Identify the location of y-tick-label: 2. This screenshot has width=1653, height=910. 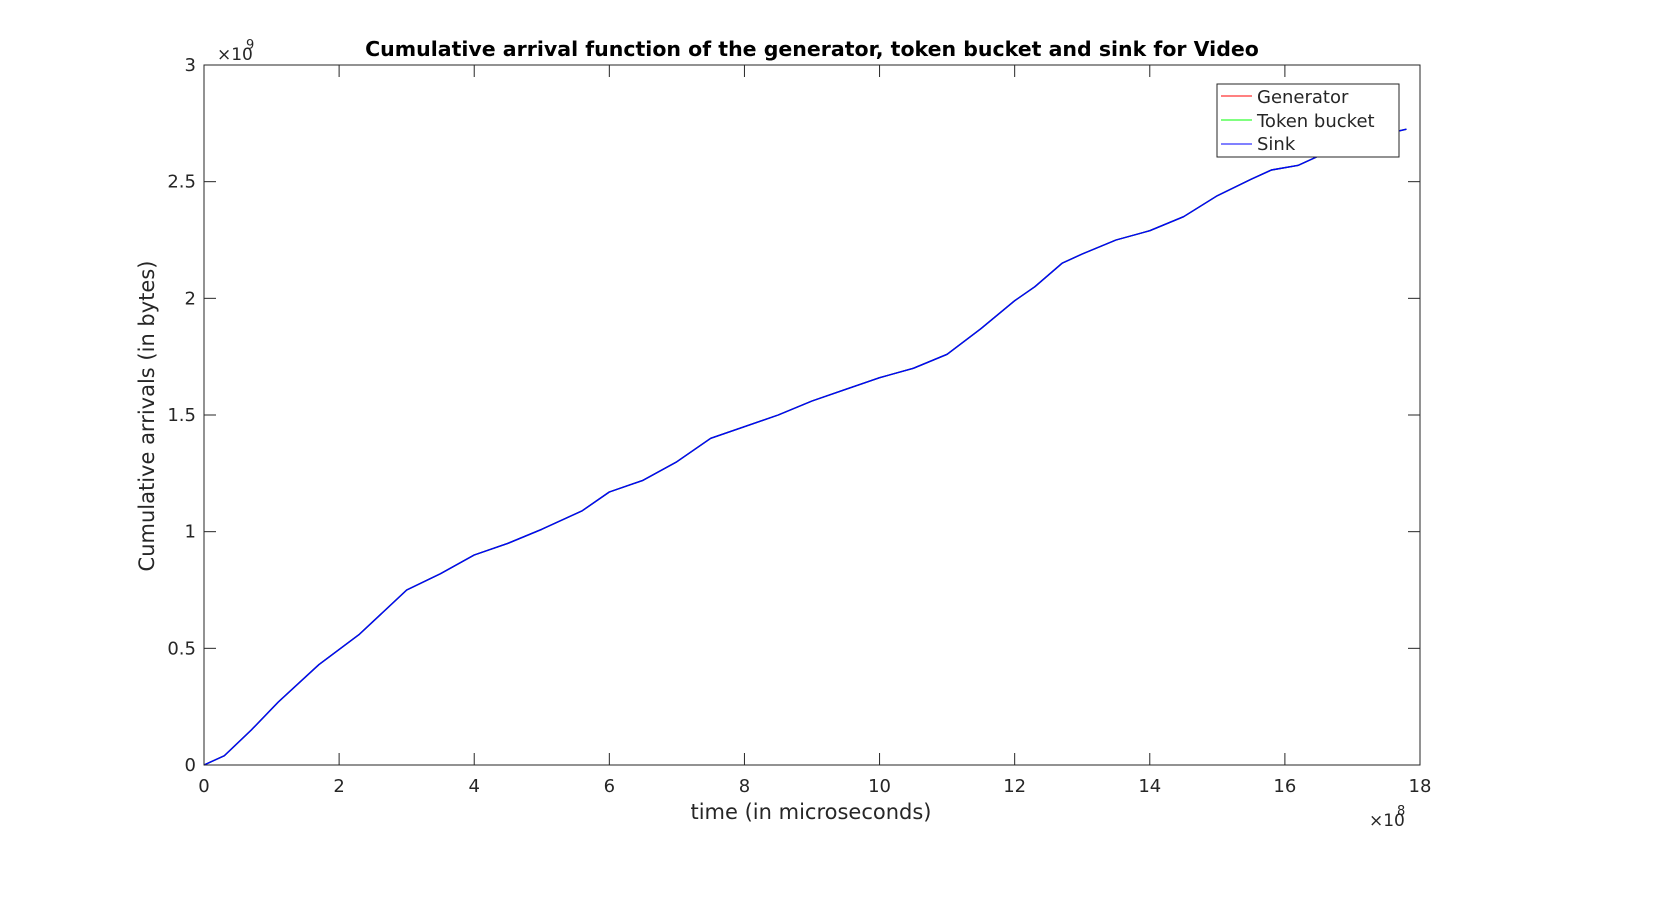
(190, 298).